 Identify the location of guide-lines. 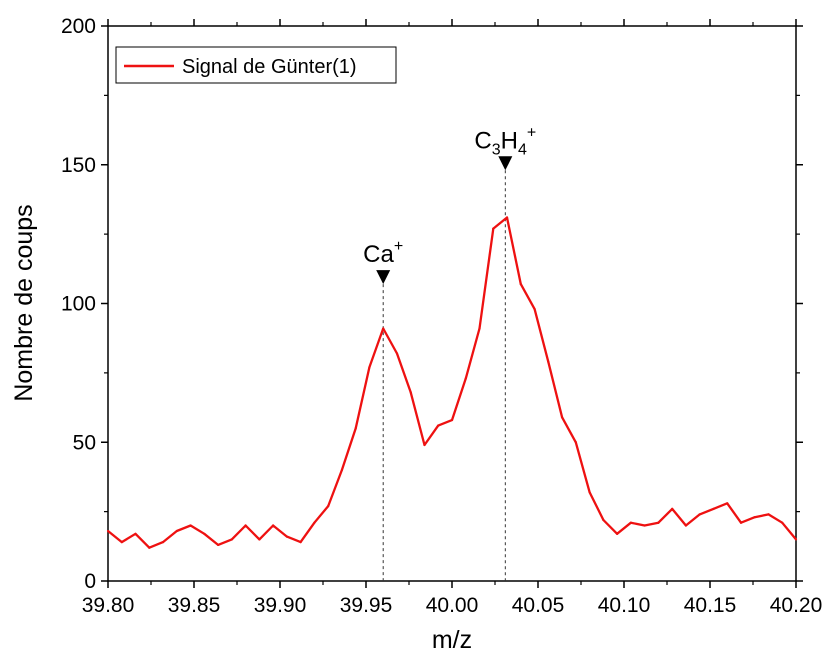
(444, 375).